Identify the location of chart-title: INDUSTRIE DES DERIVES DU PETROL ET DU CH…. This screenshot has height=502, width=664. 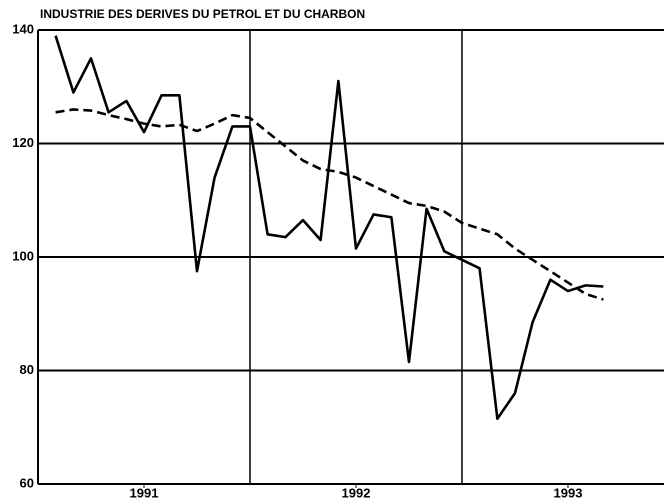
(202, 14).